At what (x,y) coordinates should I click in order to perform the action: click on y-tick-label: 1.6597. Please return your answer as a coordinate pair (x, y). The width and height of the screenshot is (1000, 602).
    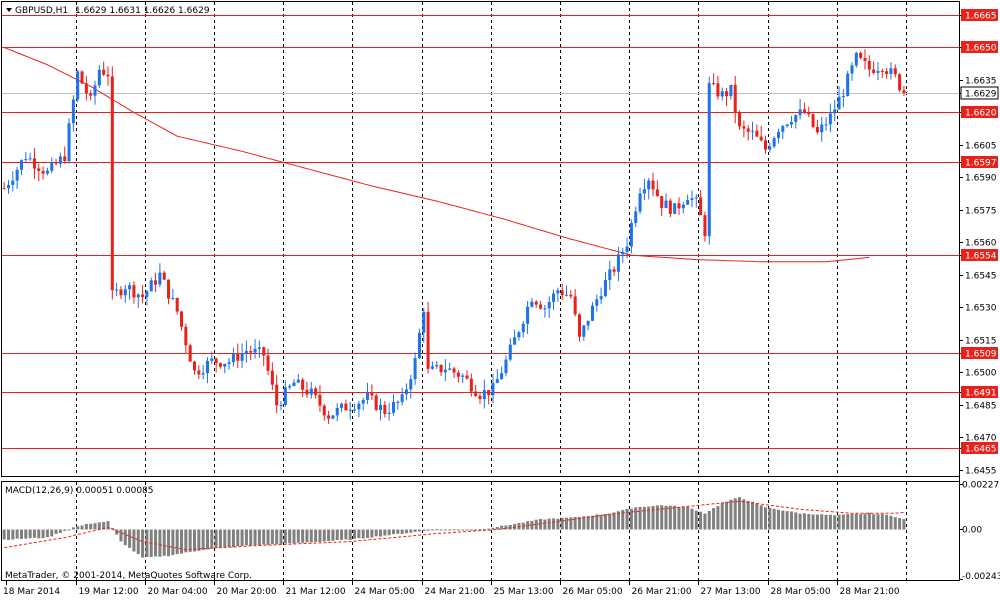
    Looking at the image, I should click on (981, 164).